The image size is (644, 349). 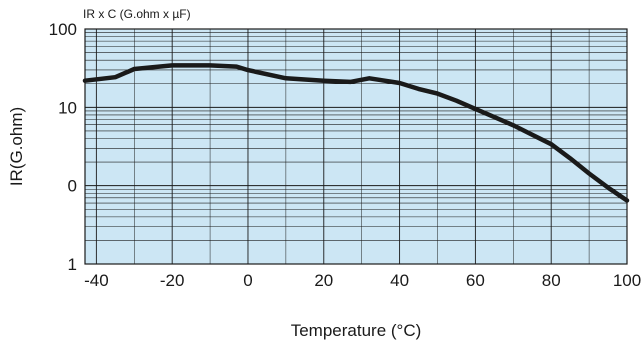 What do you see at coordinates (356, 330) in the screenshot?
I see `x-axis-label: Temperature (°C)` at bounding box center [356, 330].